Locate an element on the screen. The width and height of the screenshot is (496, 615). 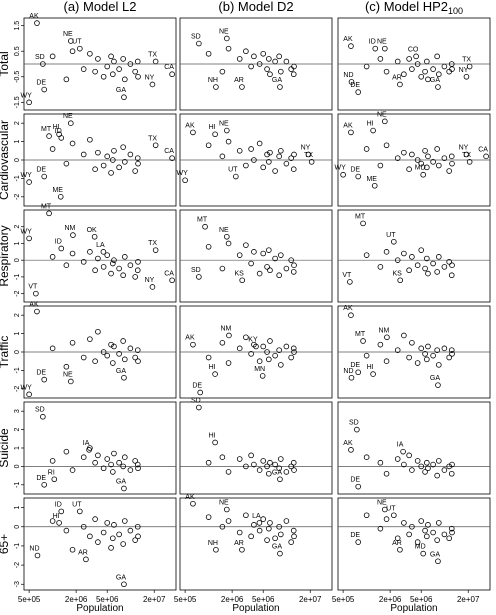
x-tick-label: 5e+05 is located at coordinates (185, 599).